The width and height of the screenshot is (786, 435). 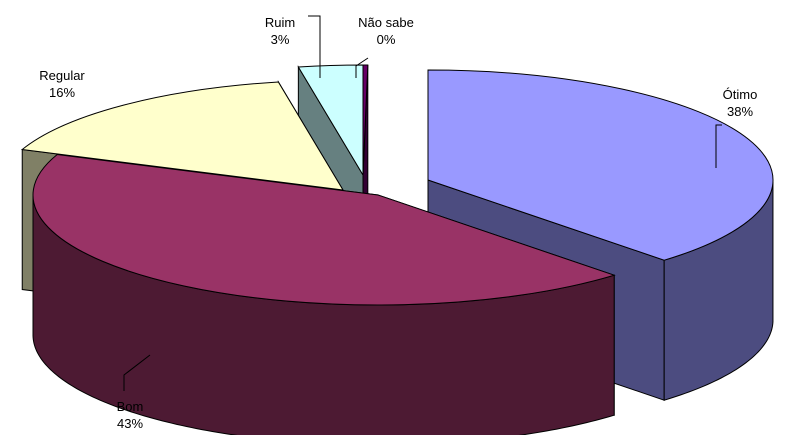 I want to click on slice-label-bom: Bom, so click(x=130, y=406).